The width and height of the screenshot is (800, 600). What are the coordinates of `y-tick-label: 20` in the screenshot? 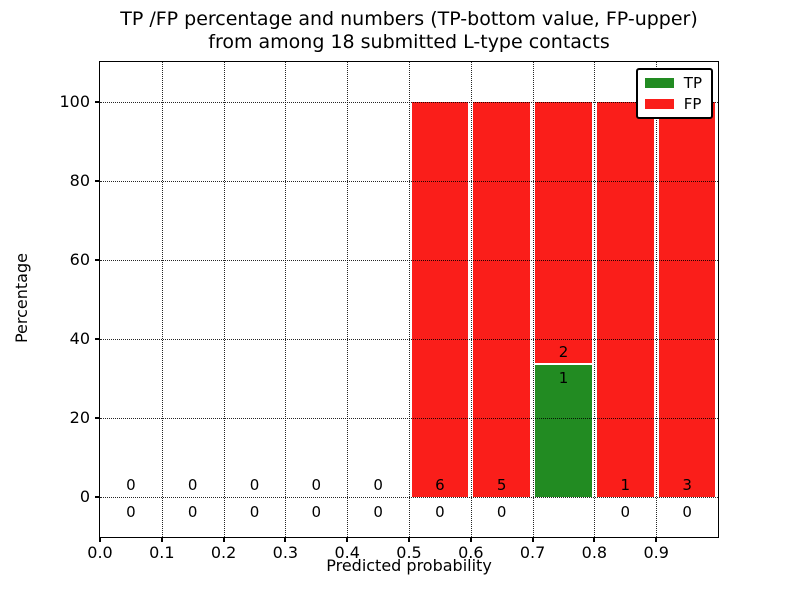 It's located at (79, 418).